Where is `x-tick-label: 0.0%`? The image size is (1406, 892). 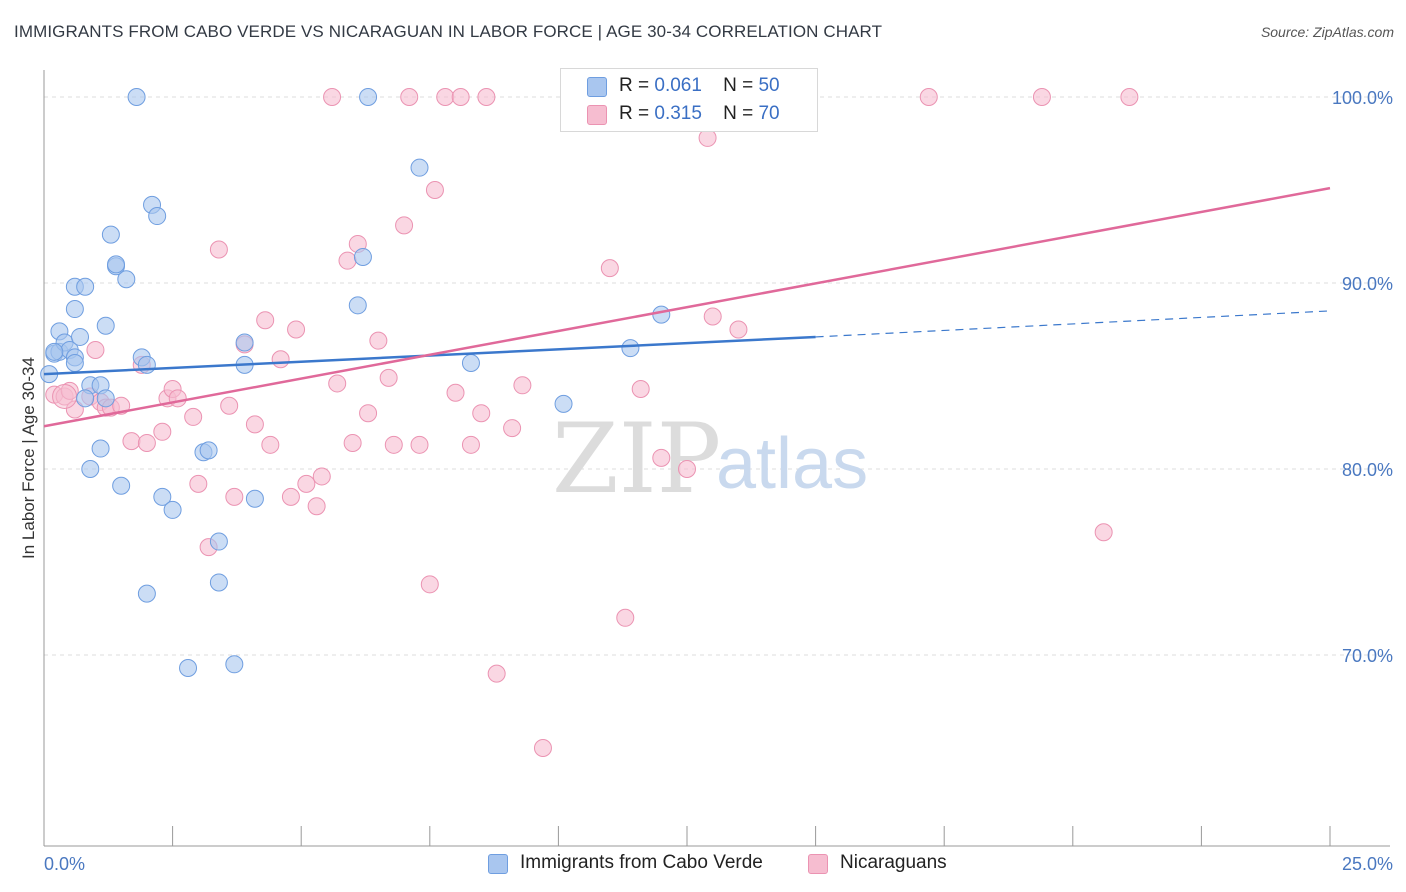
x-tick-label: 0.0% is located at coordinates (64, 864).